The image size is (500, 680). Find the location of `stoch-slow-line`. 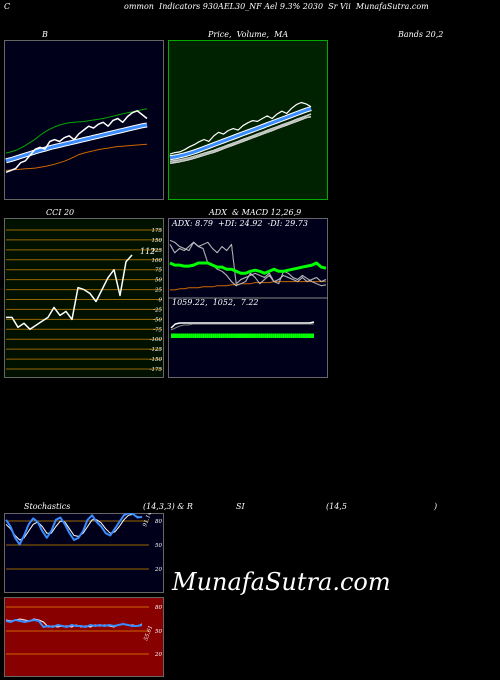

stoch-slow-line is located at coordinates (74, 527).